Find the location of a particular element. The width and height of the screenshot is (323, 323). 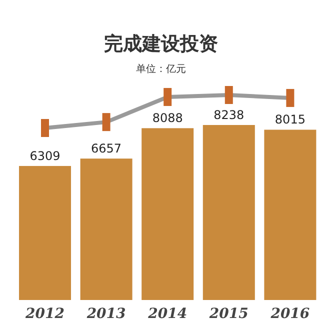

x-tick-label: 2012 is located at coordinates (44, 314).